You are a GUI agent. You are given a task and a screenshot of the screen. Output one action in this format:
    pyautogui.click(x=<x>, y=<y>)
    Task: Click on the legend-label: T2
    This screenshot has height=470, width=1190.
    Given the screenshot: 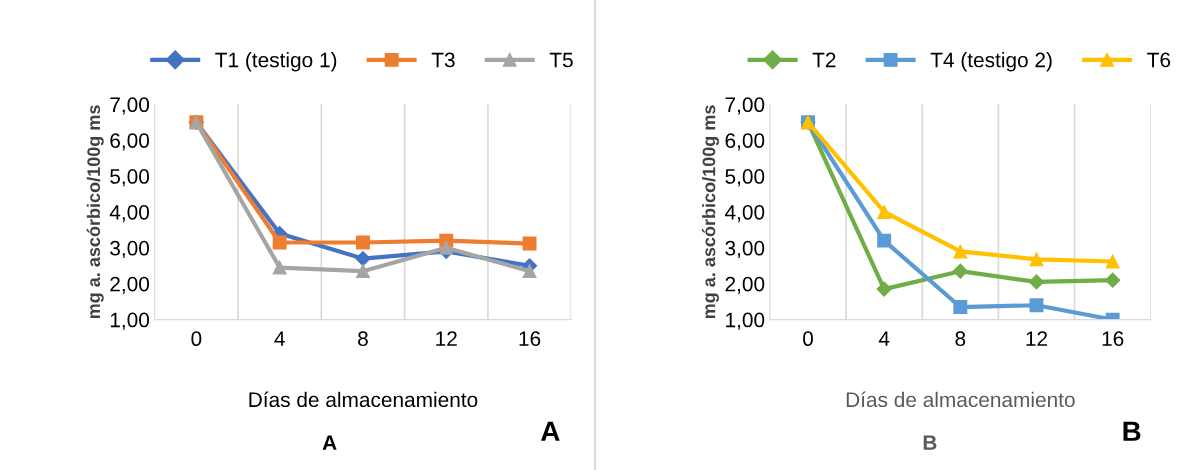 What is the action you would take?
    pyautogui.click(x=824, y=60)
    